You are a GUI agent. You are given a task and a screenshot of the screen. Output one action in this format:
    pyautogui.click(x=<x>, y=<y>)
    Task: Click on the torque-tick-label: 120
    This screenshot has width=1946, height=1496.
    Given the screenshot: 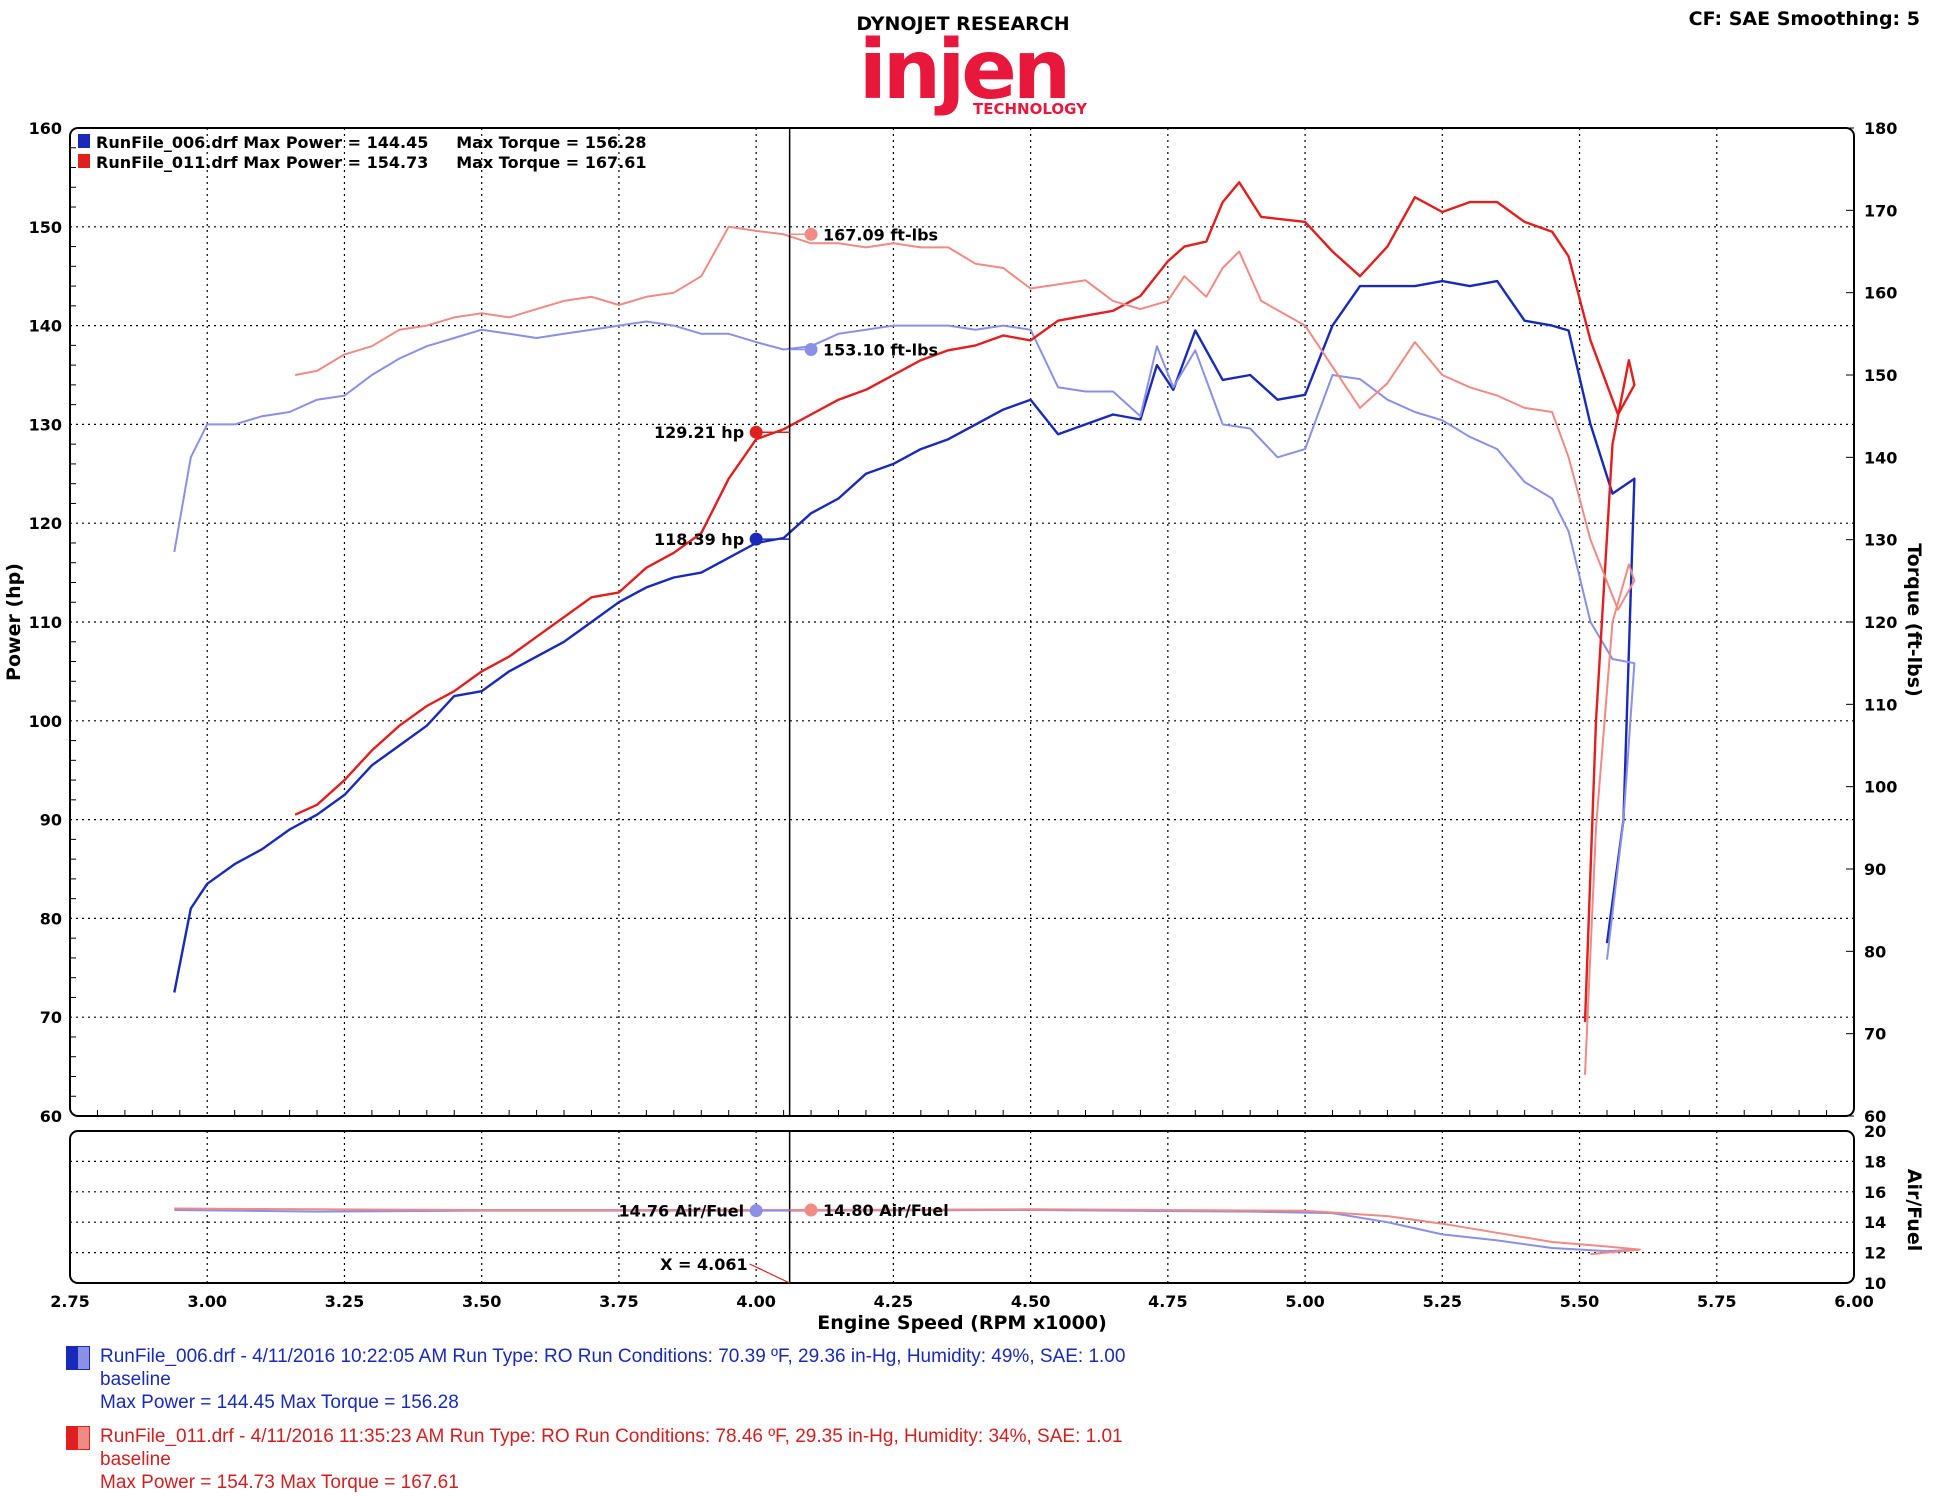 What is the action you would take?
    pyautogui.click(x=1880, y=622)
    